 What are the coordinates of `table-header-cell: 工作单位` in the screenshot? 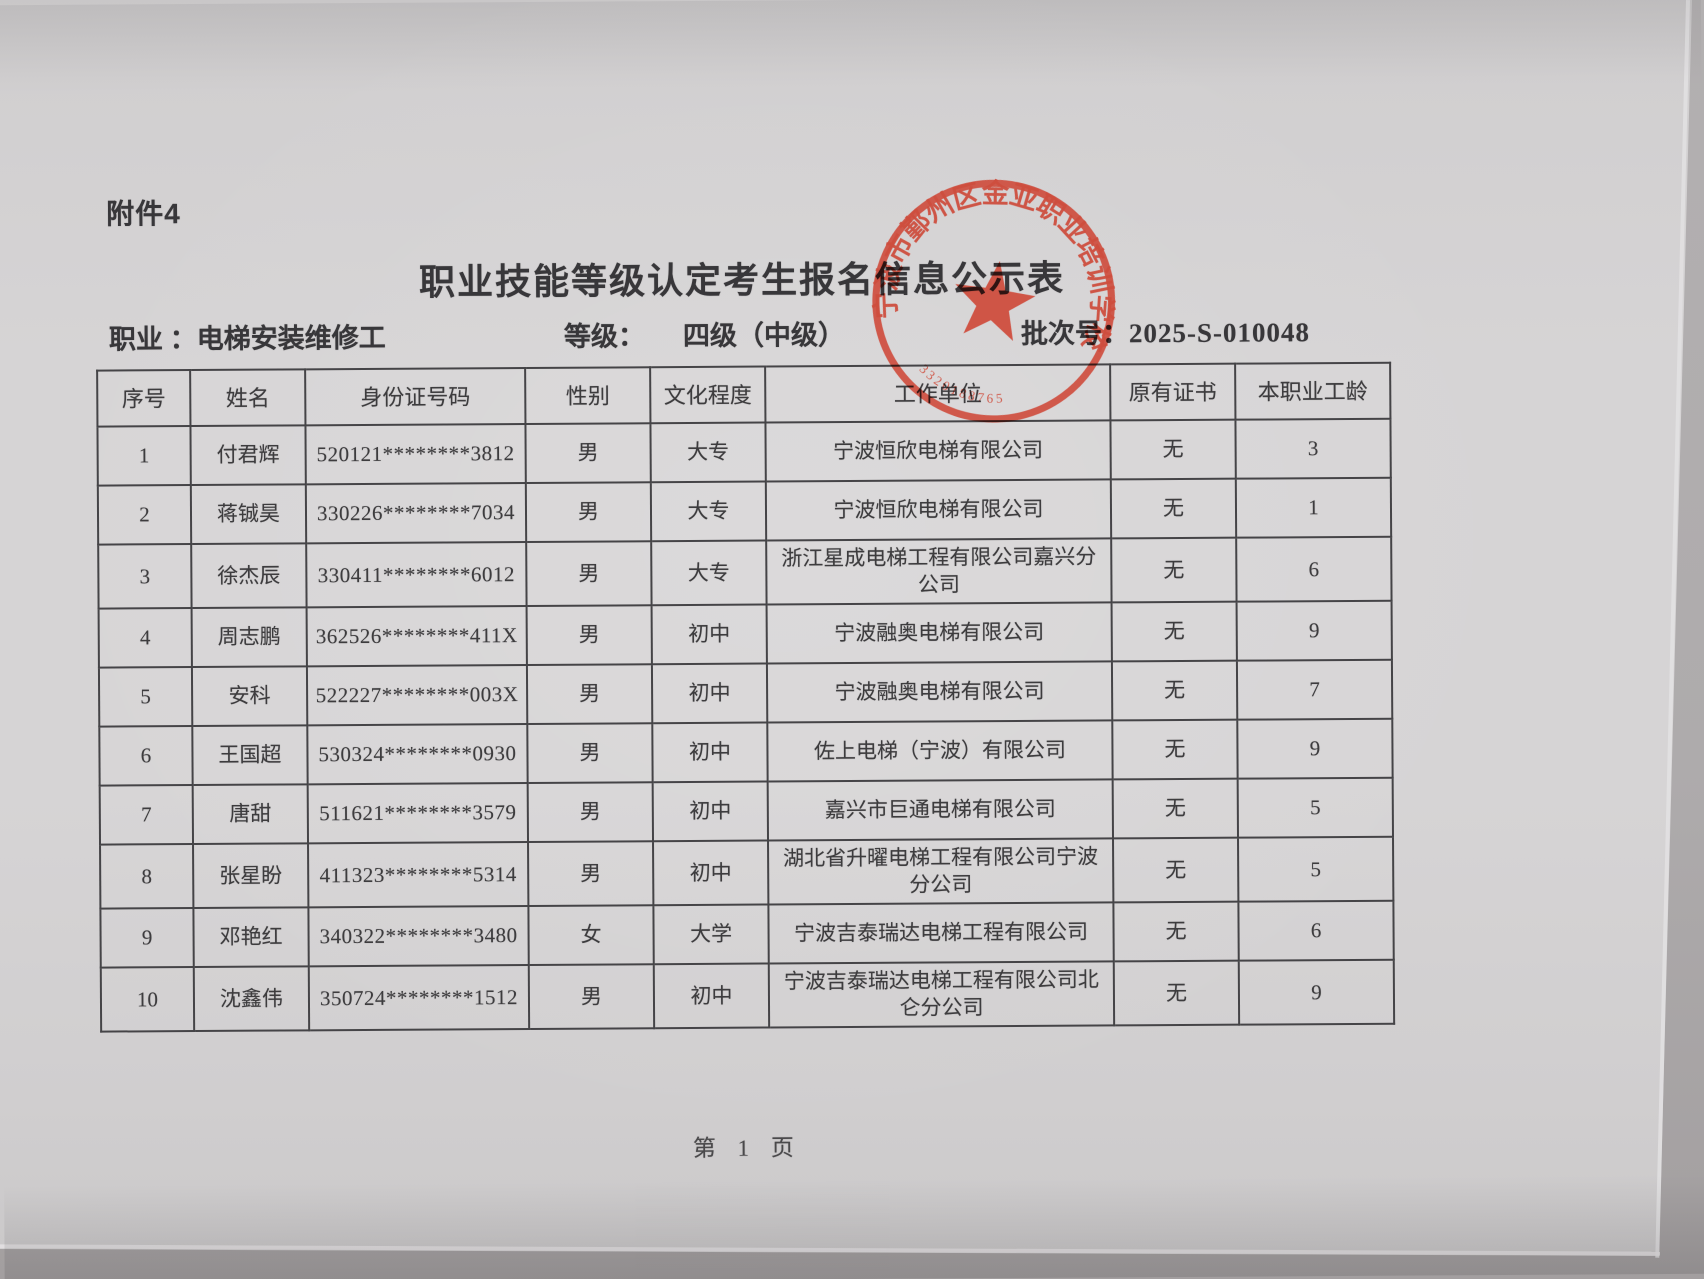 It's located at (938, 393).